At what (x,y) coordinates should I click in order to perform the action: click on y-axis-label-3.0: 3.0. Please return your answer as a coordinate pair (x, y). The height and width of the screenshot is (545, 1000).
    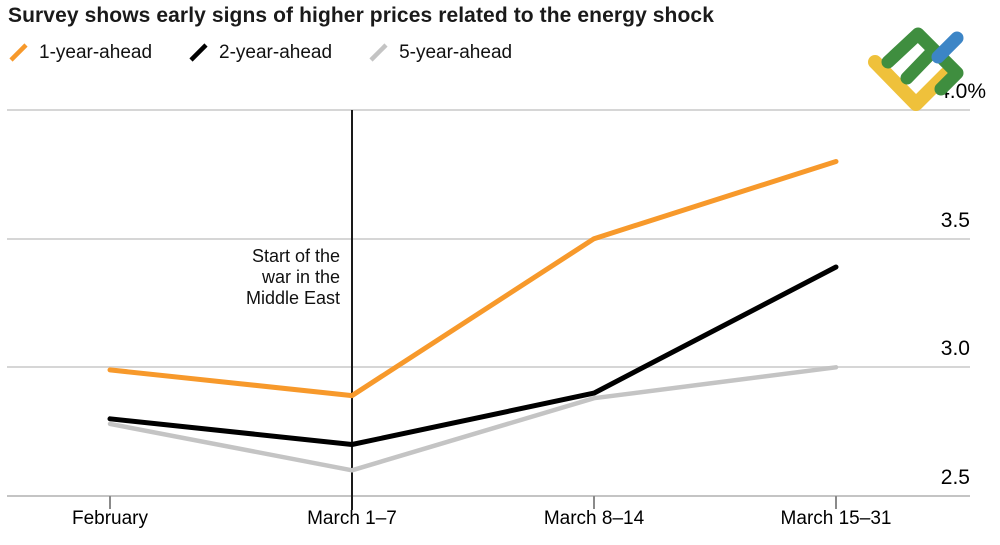
    Looking at the image, I should click on (955, 349).